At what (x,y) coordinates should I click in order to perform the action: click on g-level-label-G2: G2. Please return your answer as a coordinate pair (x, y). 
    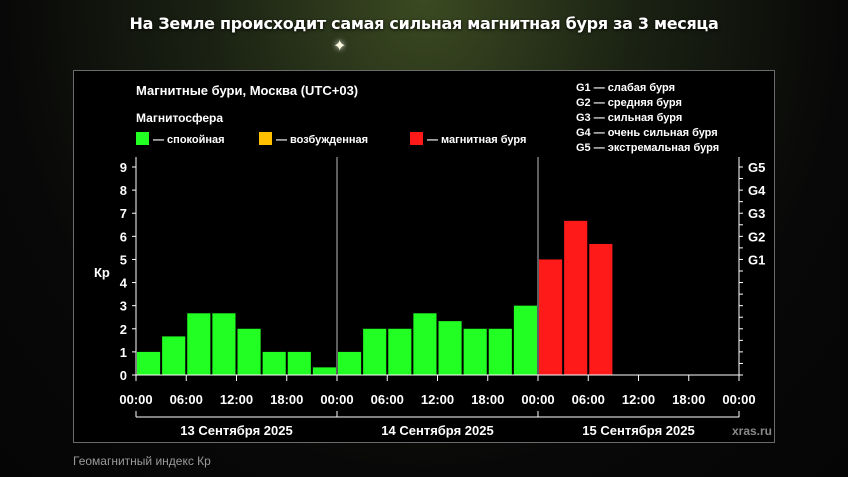
    Looking at the image, I should click on (756, 236).